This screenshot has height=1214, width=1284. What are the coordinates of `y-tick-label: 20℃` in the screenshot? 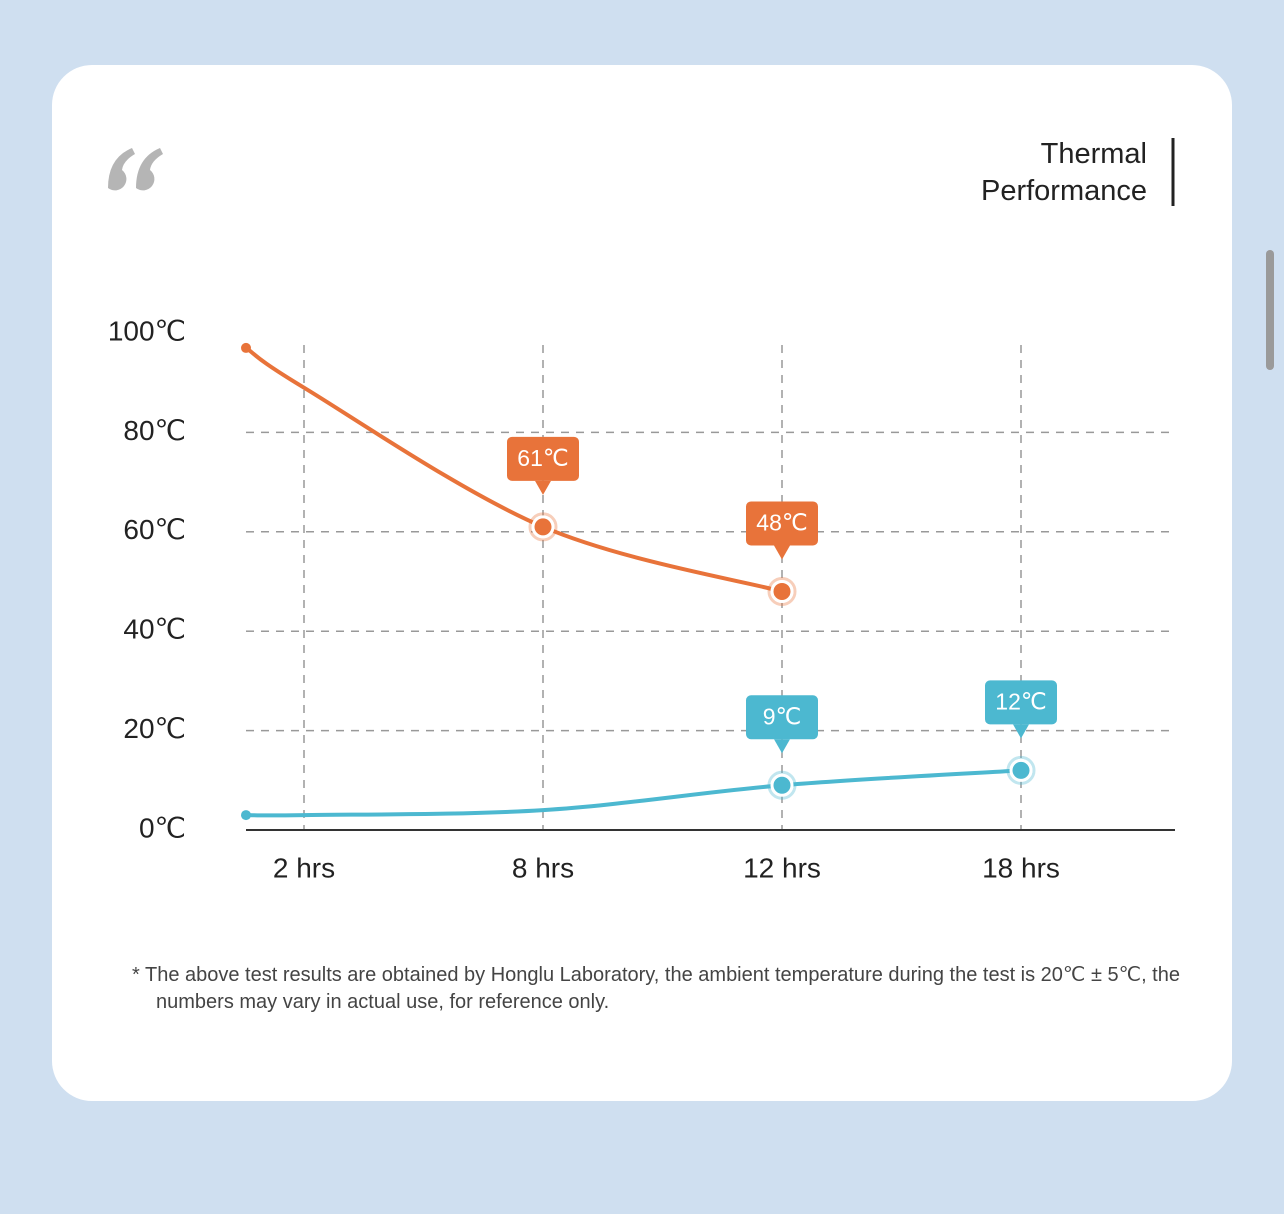 It's located at (154, 728).